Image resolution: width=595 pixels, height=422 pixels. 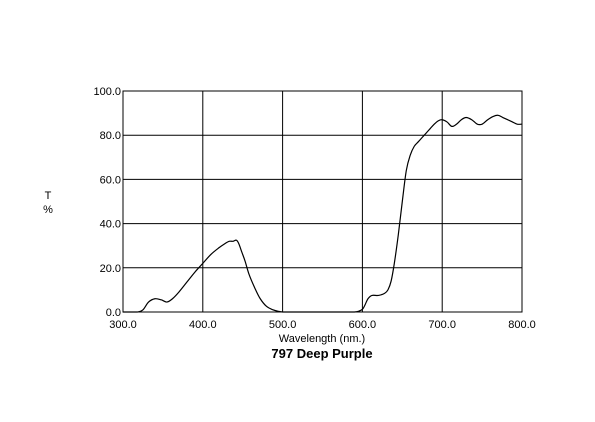 I want to click on y-axis-label-t: T, so click(x=48, y=196).